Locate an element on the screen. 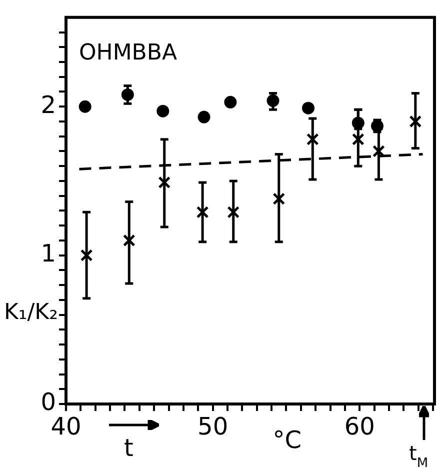  y-tick-label: 2 is located at coordinates (48, 104).